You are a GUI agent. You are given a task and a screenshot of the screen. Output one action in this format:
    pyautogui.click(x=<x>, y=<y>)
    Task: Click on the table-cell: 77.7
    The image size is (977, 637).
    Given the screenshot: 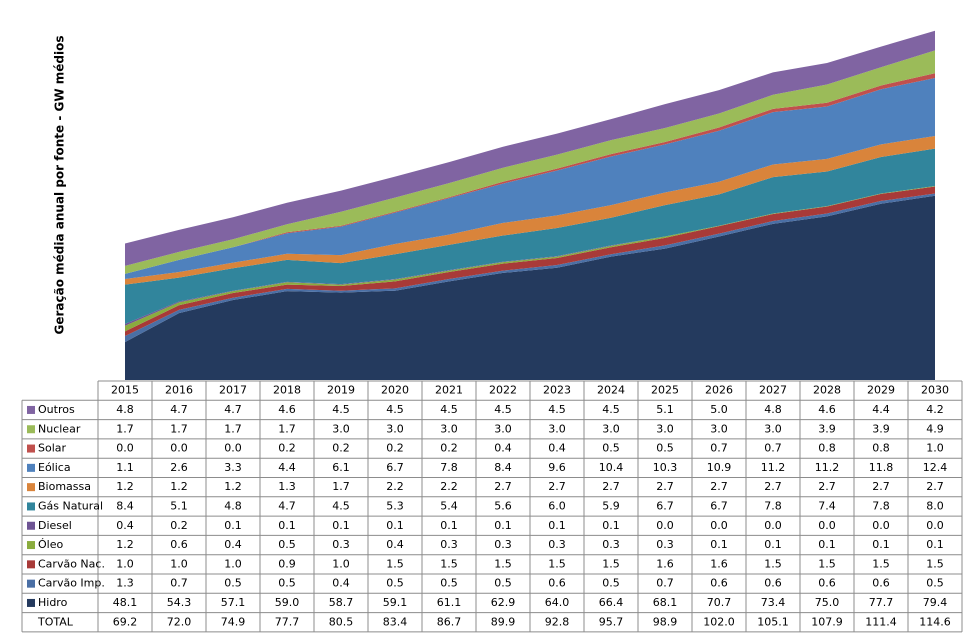 What is the action you would take?
    pyautogui.click(x=287, y=621)
    